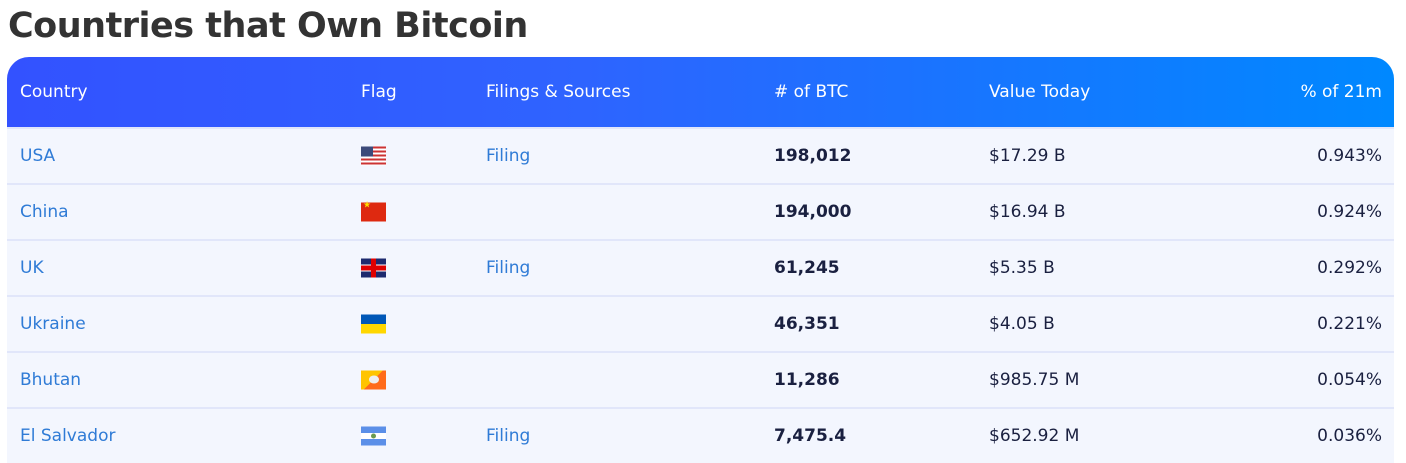 This screenshot has width=1406, height=463. Describe the element at coordinates (373, 156) in the screenshot. I see `us-flag-icon` at that location.